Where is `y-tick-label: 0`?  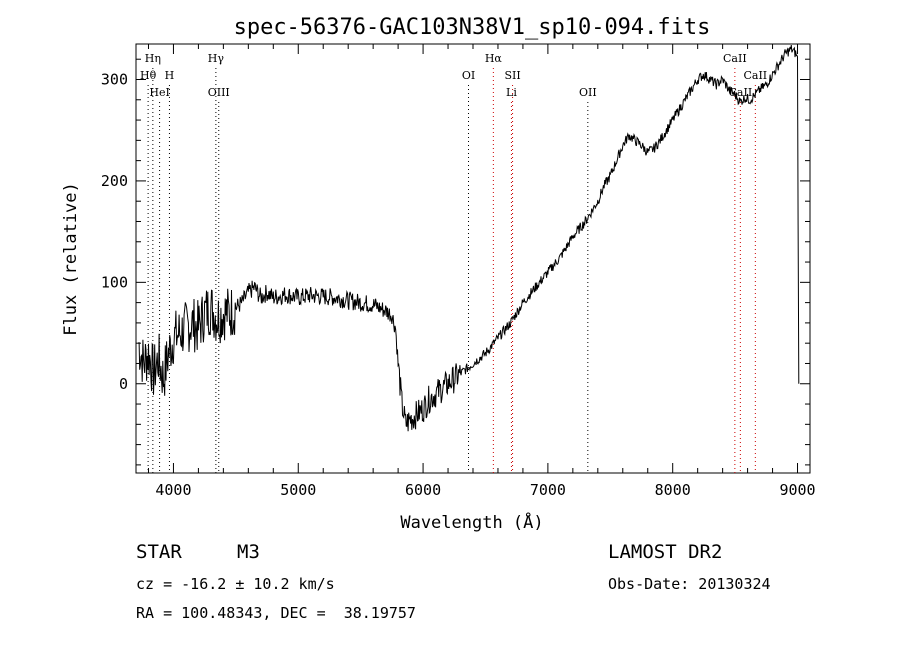 y-tick-label: 0 is located at coordinates (123, 384).